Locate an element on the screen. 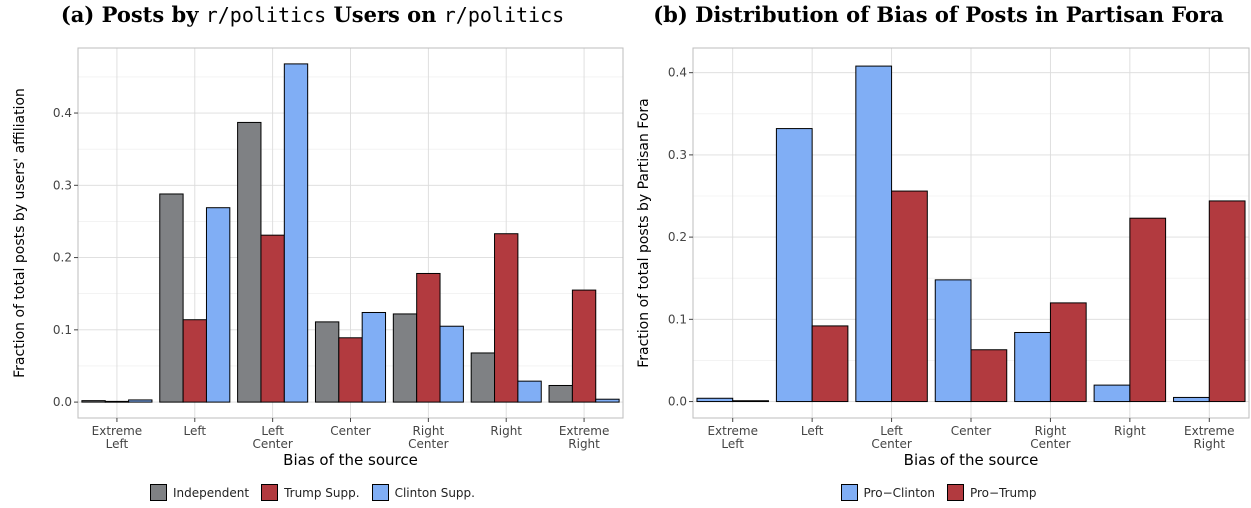 The image size is (1251, 508). y-axis-title: Fraction of total posts by Partisan Fora is located at coordinates (644, 233).